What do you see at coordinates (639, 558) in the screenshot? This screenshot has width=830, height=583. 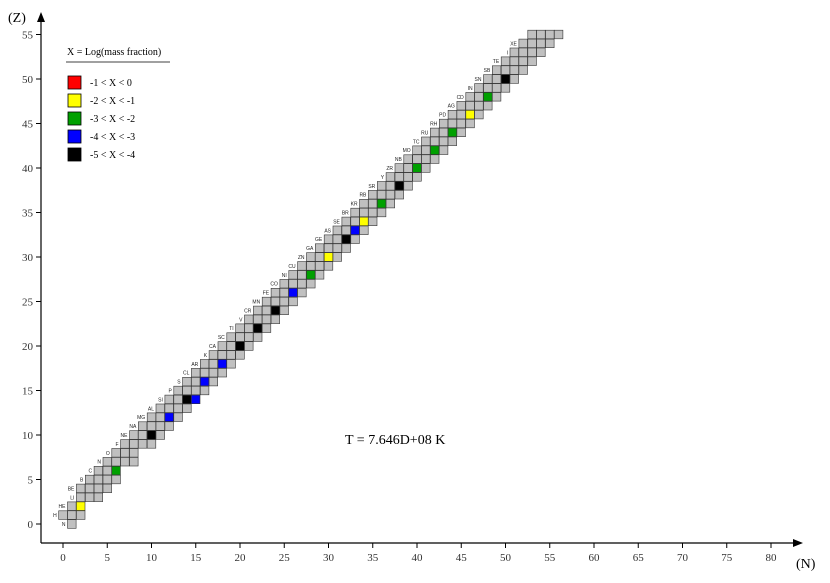 I see `x-tick-label: 65` at bounding box center [639, 558].